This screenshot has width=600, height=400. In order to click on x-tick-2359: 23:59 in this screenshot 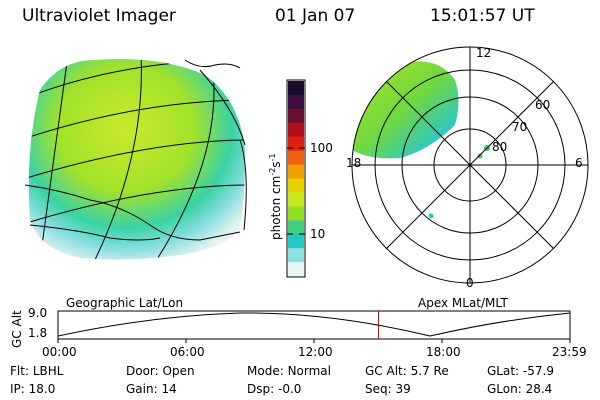, I will do `click(569, 352)`.